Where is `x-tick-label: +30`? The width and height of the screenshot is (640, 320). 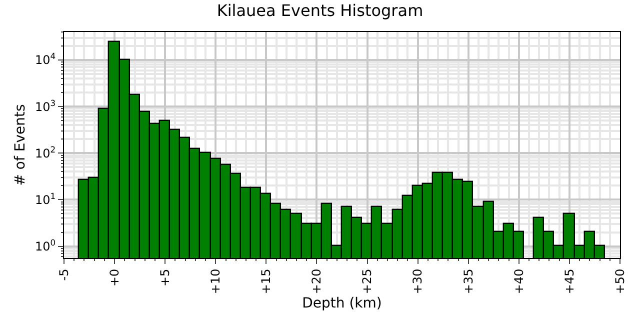
x-tick-label: +30 is located at coordinates (417, 281).